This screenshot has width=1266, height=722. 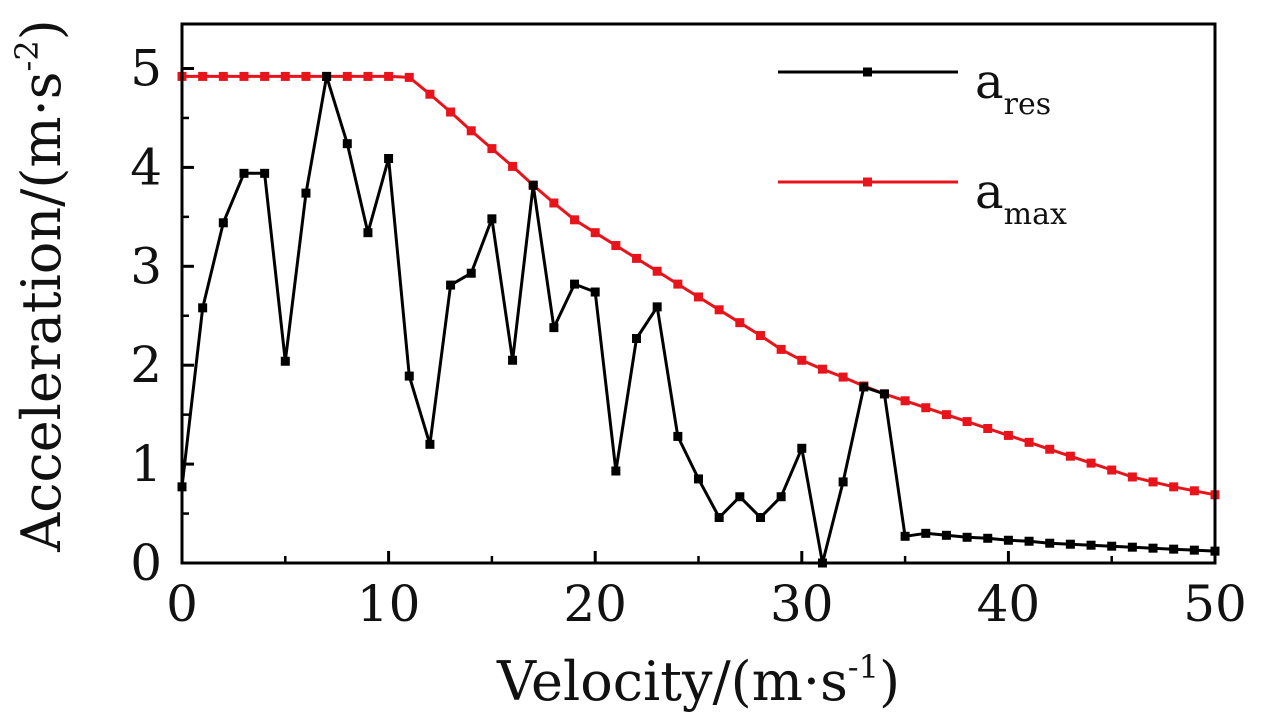 I want to click on x-tick-label: 50, so click(x=1215, y=604).